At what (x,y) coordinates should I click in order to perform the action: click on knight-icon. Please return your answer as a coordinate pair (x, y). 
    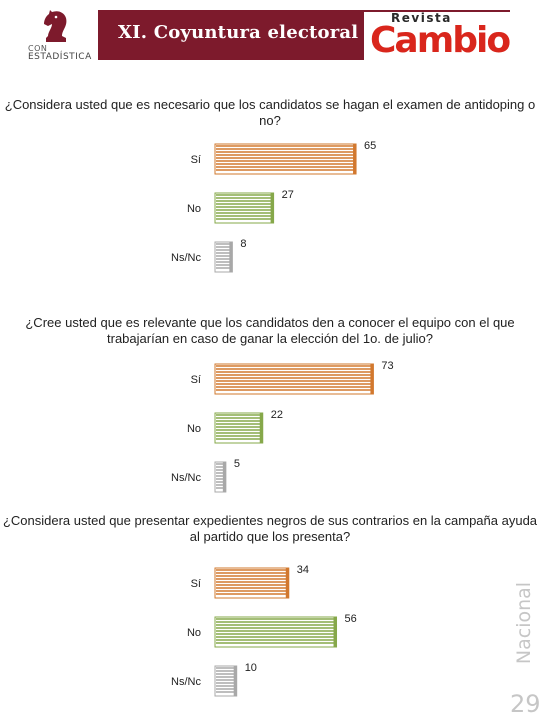
    Looking at the image, I should click on (55, 26).